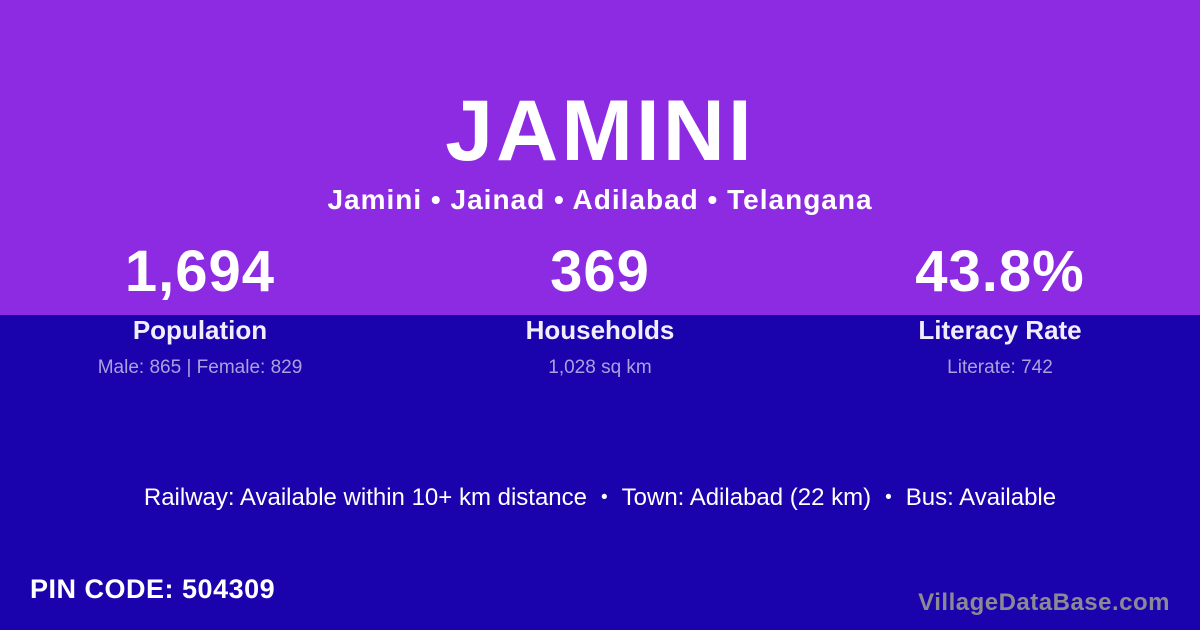 The width and height of the screenshot is (1200, 630). Describe the element at coordinates (1000, 308) in the screenshot. I see `stat-literacy-rate: 43.8% Literacy Rate Literate: 742` at that location.